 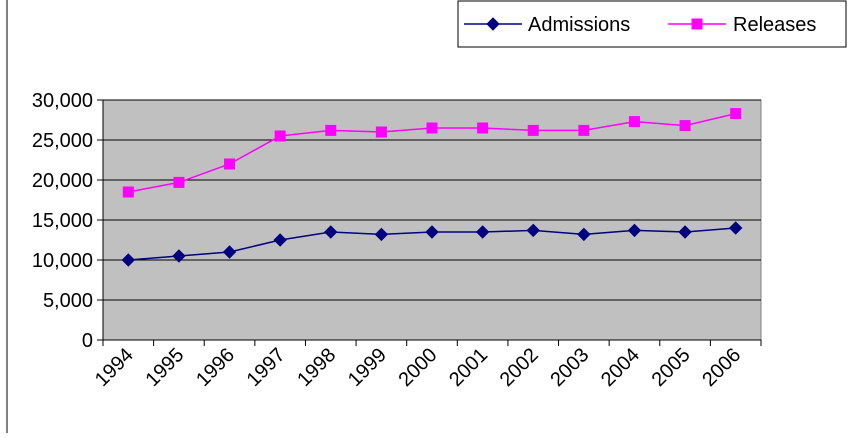 I want to click on x-tick-label: 2004, so click(x=620, y=367).